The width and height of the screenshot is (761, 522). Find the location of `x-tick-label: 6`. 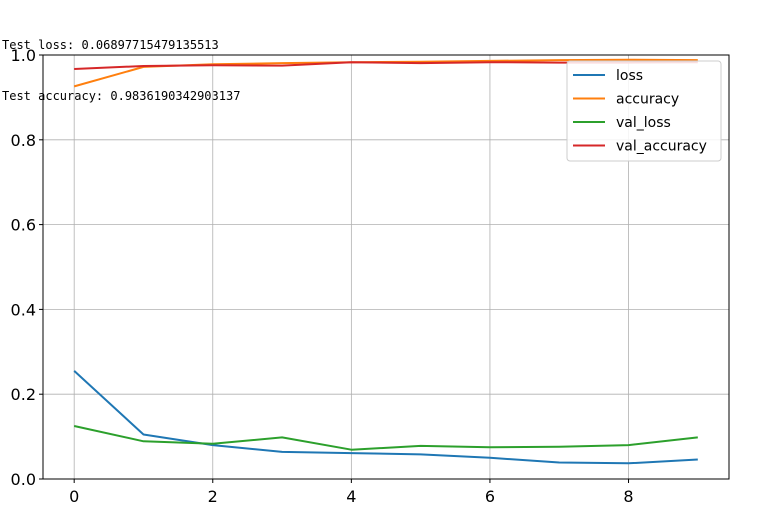

x-tick-label: 6 is located at coordinates (490, 496).